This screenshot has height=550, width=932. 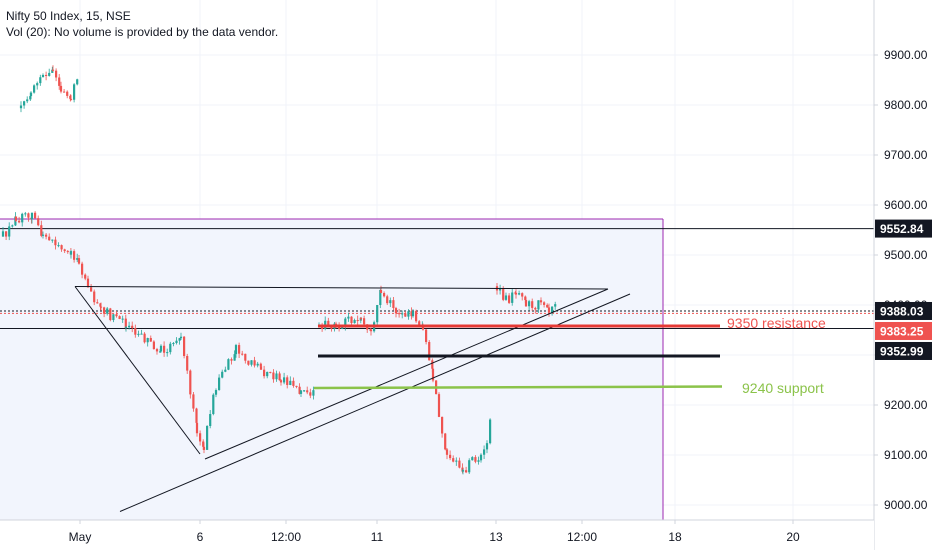 What do you see at coordinates (906, 55) in the screenshot?
I see `y-tick-label: 9900.00` at bounding box center [906, 55].